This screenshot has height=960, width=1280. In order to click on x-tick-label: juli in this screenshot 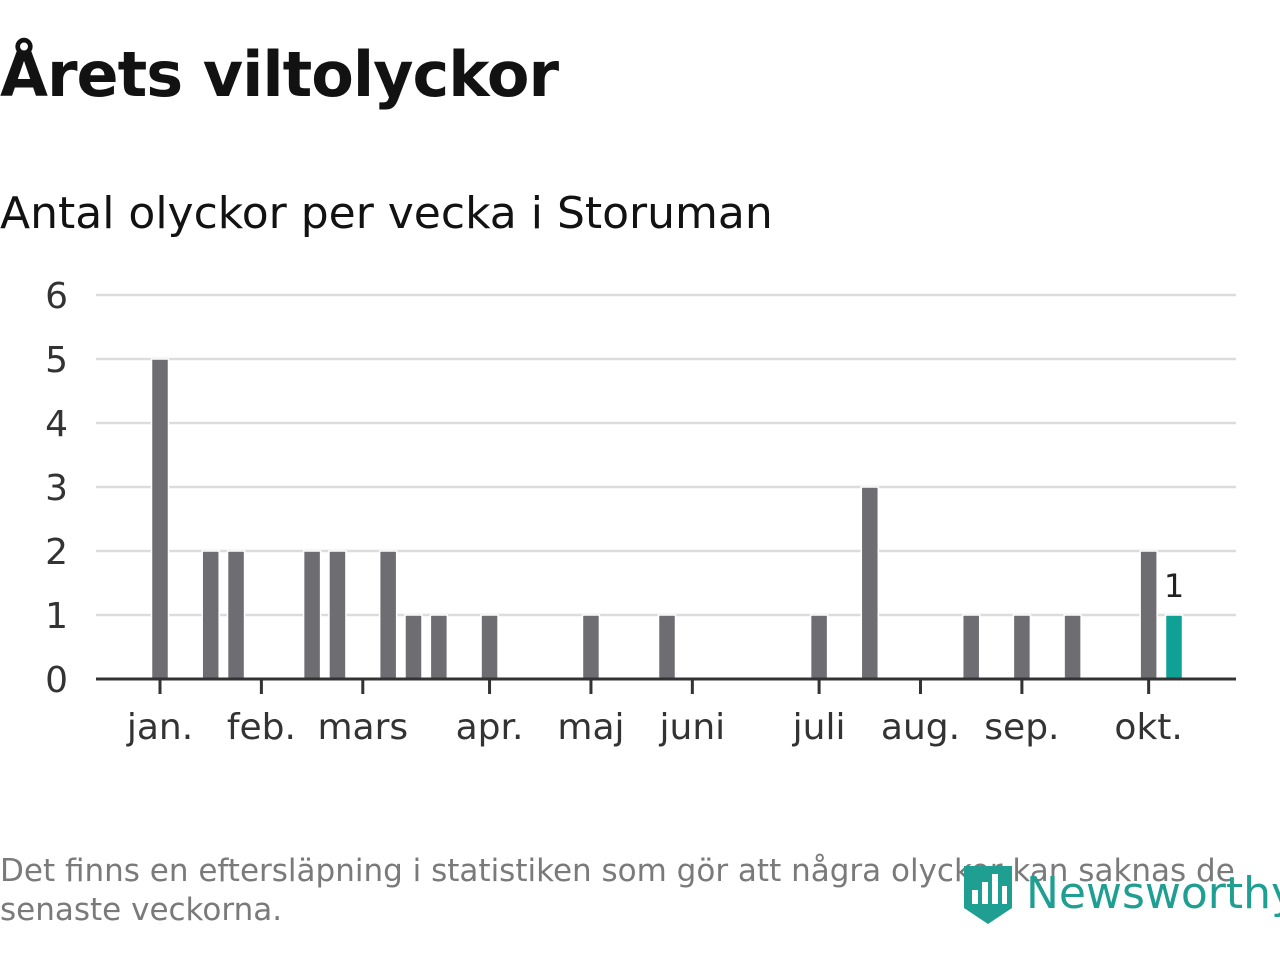, I will do `click(819, 727)`.